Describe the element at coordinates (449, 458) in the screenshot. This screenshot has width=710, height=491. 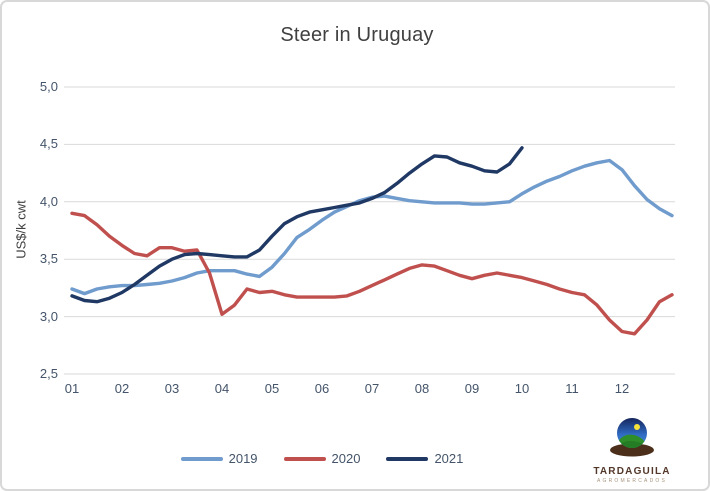
I see `legend-label: 2021` at that location.